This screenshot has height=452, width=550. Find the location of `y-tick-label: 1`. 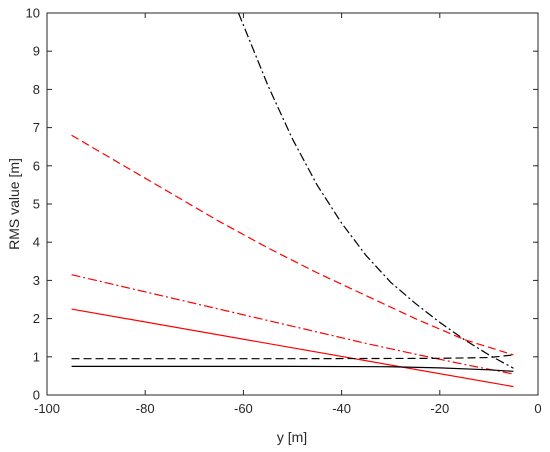

y-tick-label: 1 is located at coordinates (36, 356).